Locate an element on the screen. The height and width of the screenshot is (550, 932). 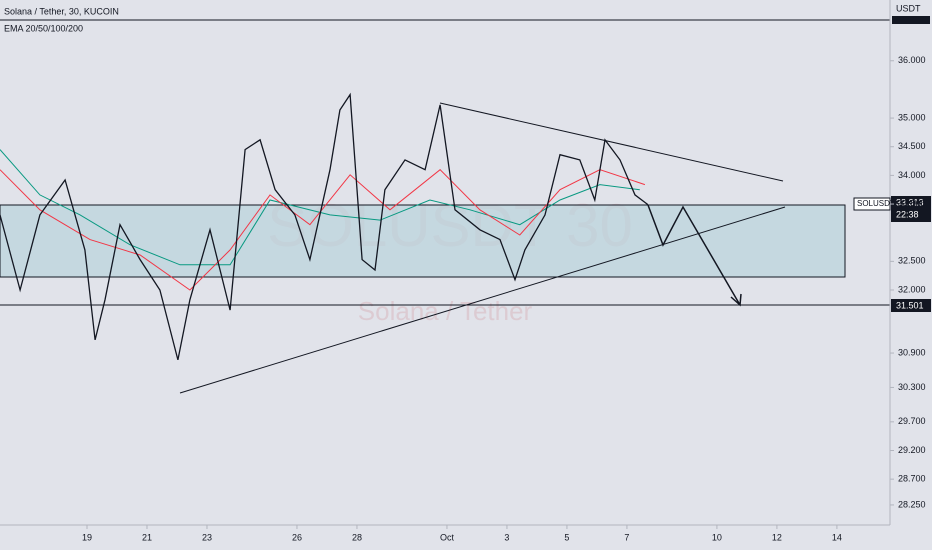
x-tick-label: 3 is located at coordinates (506, 537).